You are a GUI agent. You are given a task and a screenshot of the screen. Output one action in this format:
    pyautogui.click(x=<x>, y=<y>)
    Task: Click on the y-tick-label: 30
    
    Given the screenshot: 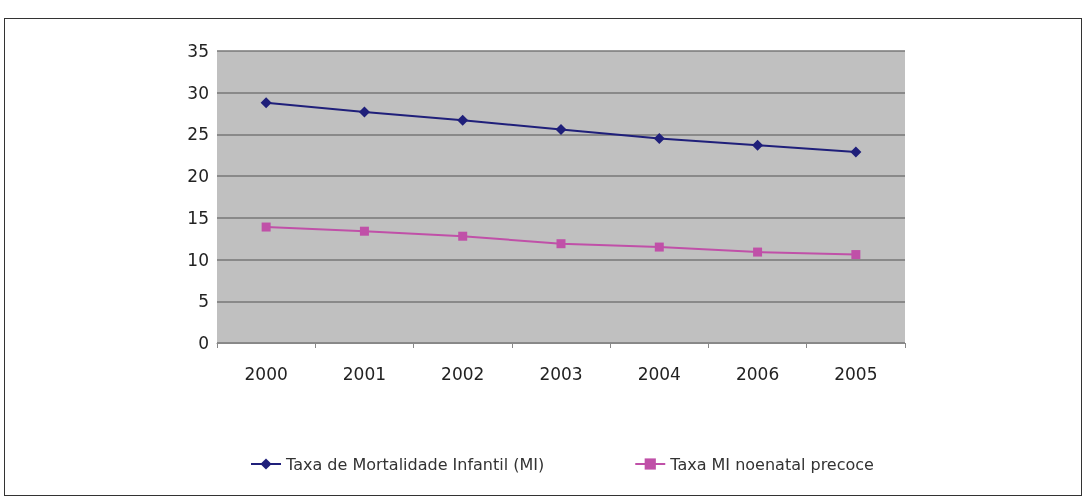 What is the action you would take?
    pyautogui.click(x=198, y=92)
    